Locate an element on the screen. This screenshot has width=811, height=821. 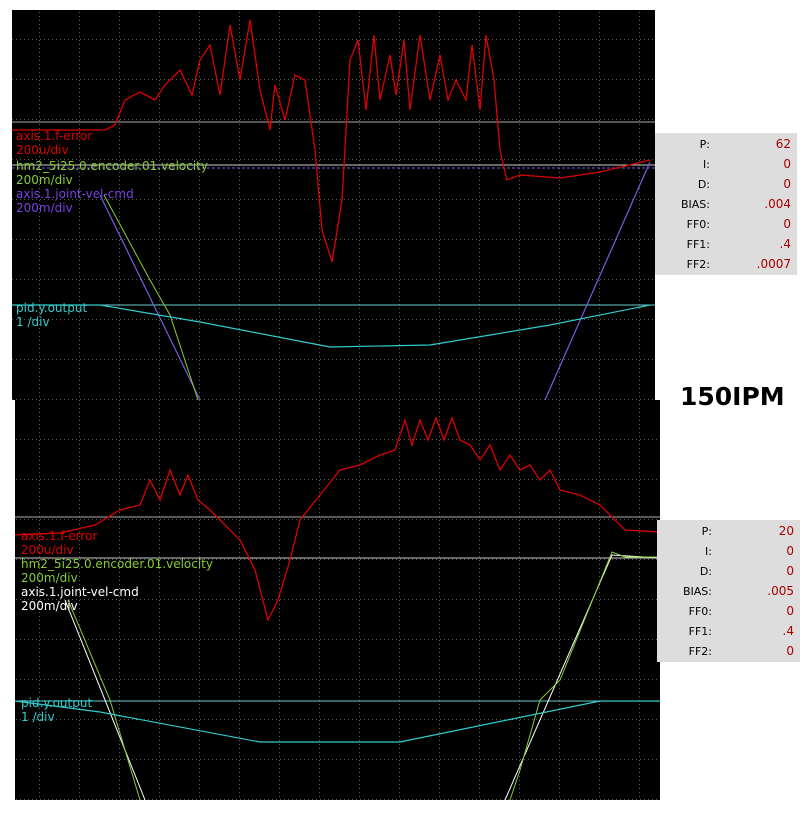
param-value: .004 is located at coordinates (777, 204).